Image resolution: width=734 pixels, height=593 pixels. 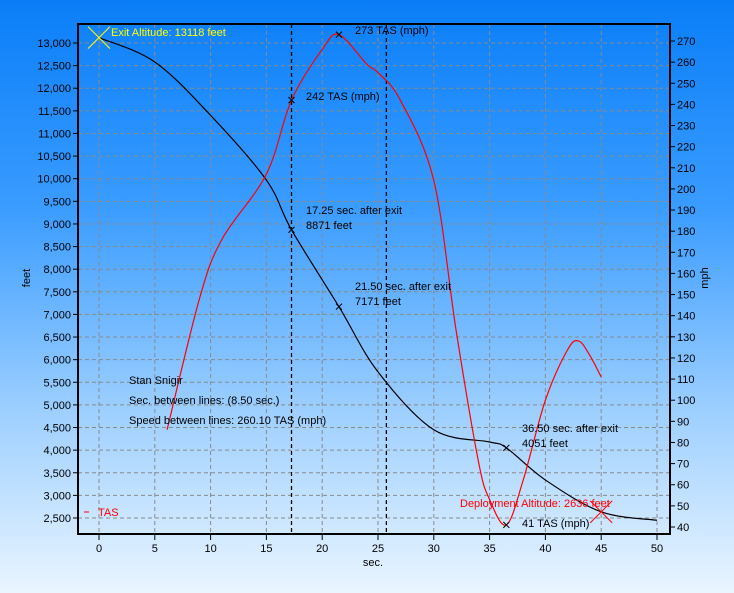 What do you see at coordinates (601, 549) in the screenshot?
I see `x-tick-label: 45` at bounding box center [601, 549].